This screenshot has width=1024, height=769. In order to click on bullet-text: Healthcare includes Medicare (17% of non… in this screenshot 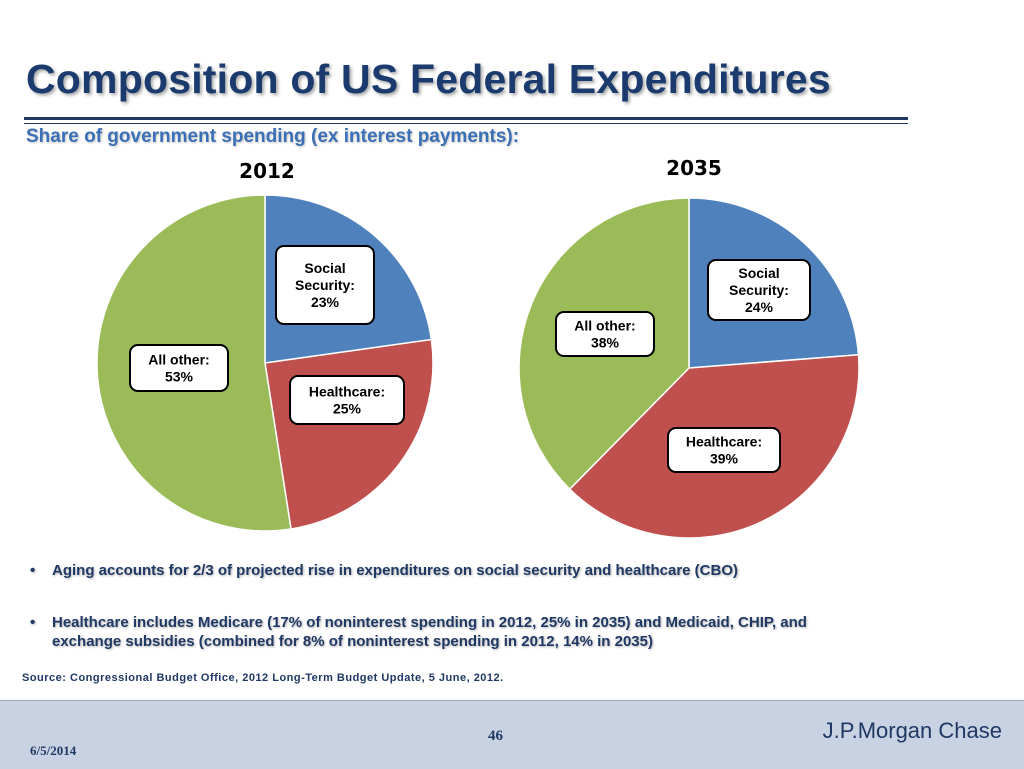, I will do `click(429, 632)`.